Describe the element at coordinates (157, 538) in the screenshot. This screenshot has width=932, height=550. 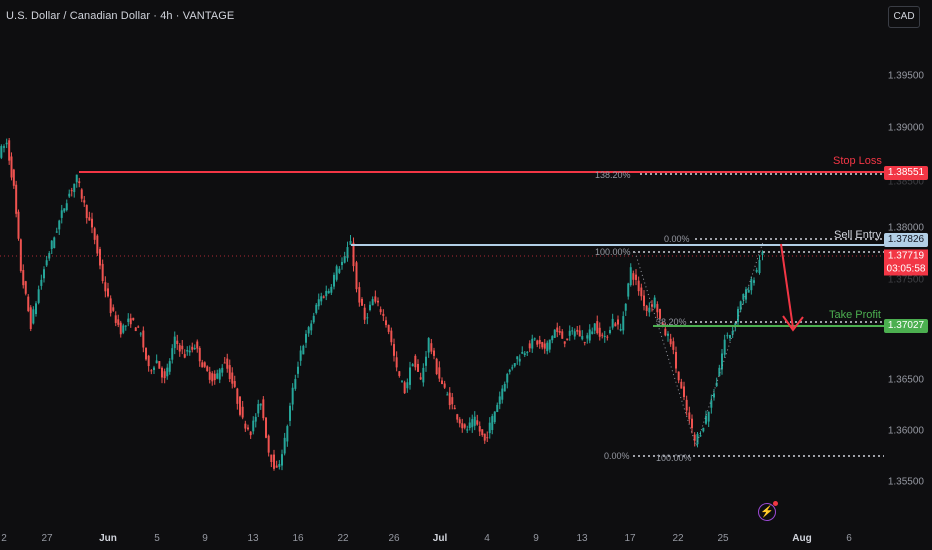
I see `x-tick-label: 5` at that location.